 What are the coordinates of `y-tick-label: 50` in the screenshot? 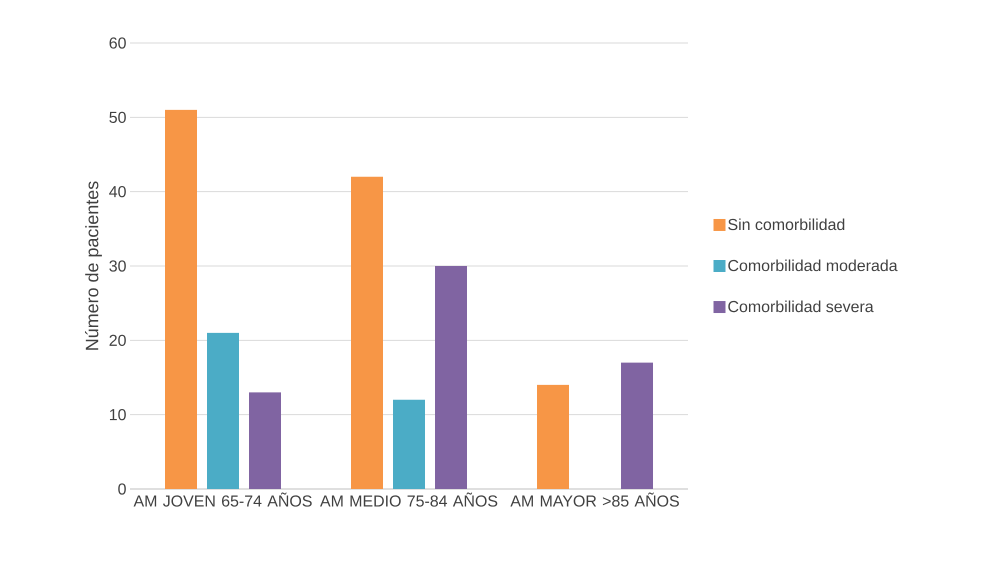 It's located at (117, 117).